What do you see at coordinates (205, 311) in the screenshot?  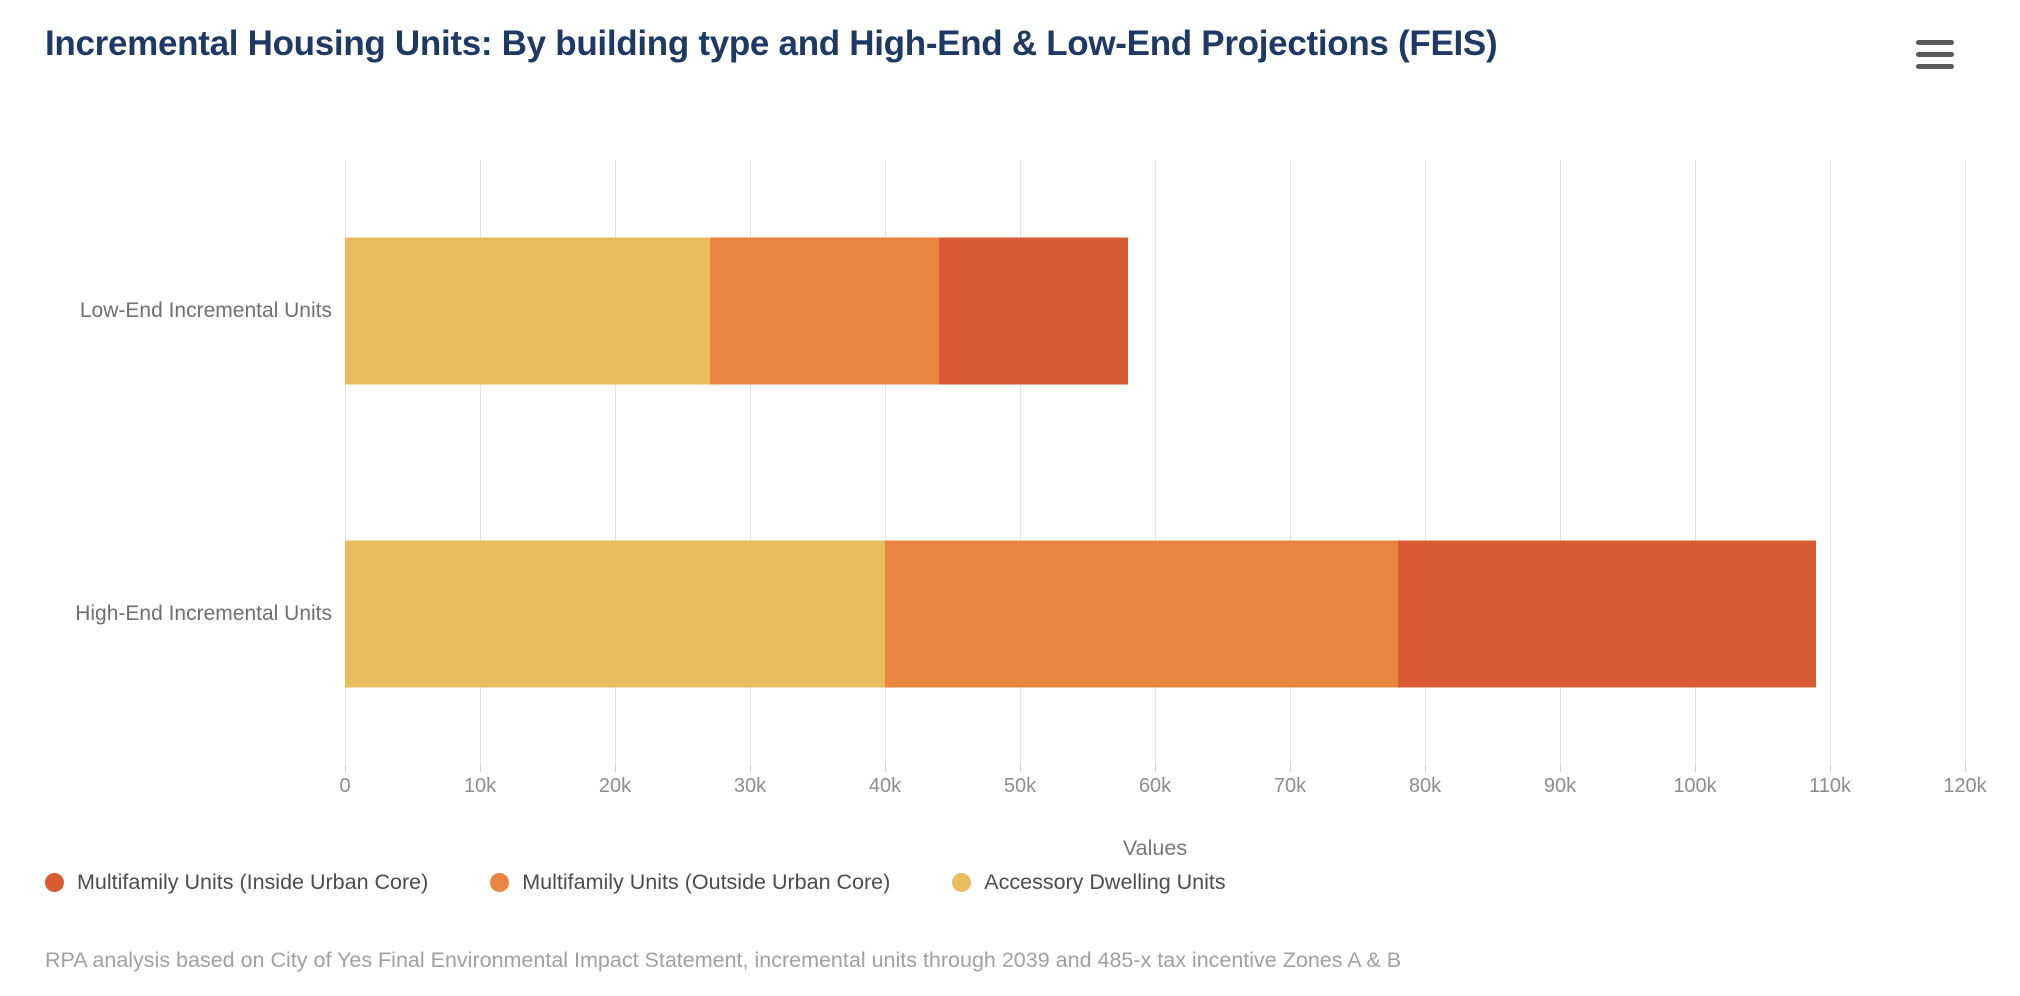 I see `category-label: Low-End Incremental Units` at bounding box center [205, 311].